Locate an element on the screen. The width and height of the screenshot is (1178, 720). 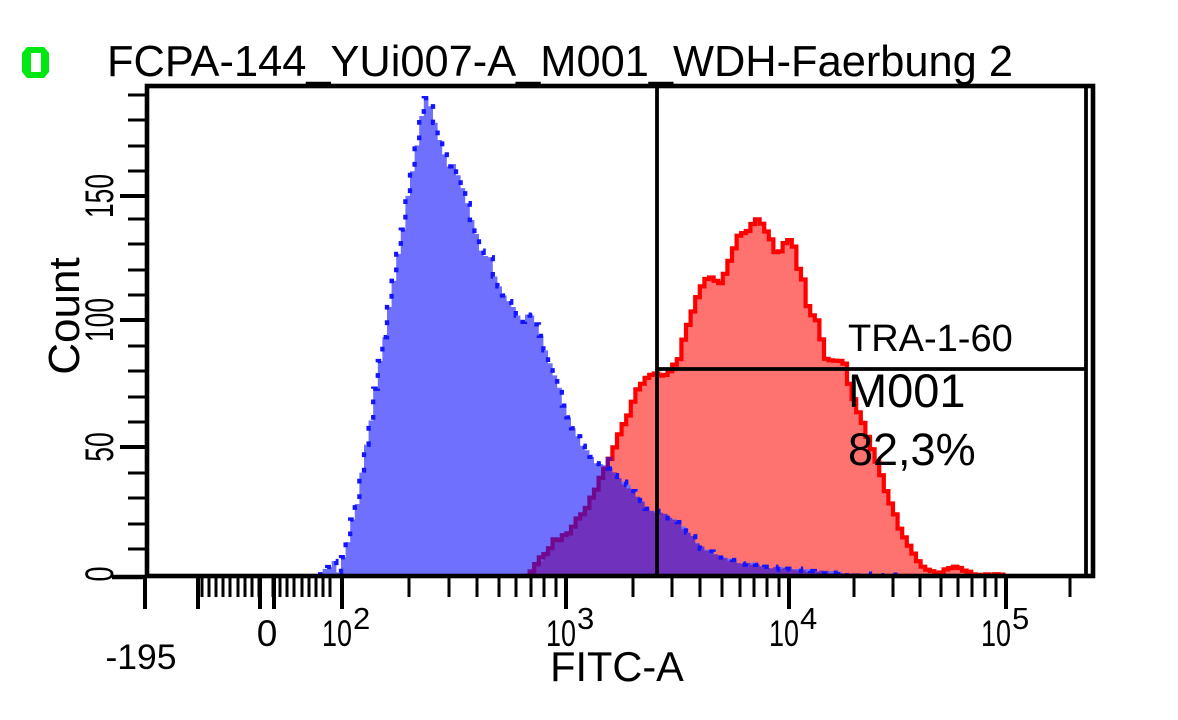
svg-text: 4 is located at coordinates (808, 618).